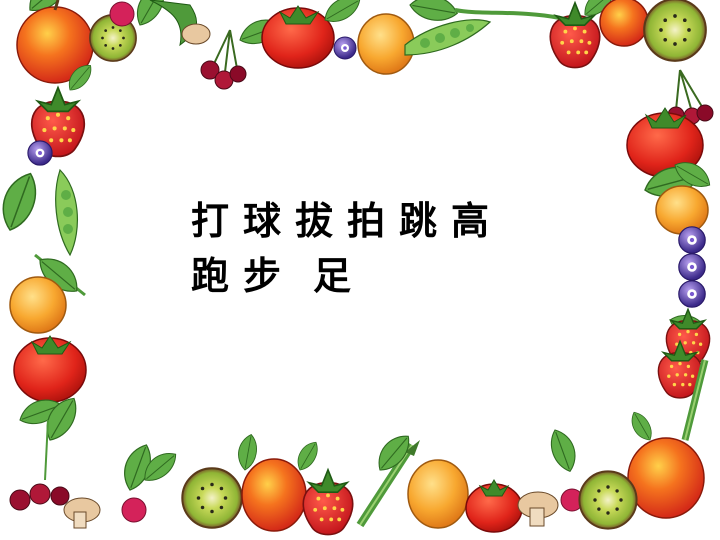 The width and height of the screenshot is (720, 540). Describe the element at coordinates (196, 34) in the screenshot. I see `mushroom-icon` at that location.